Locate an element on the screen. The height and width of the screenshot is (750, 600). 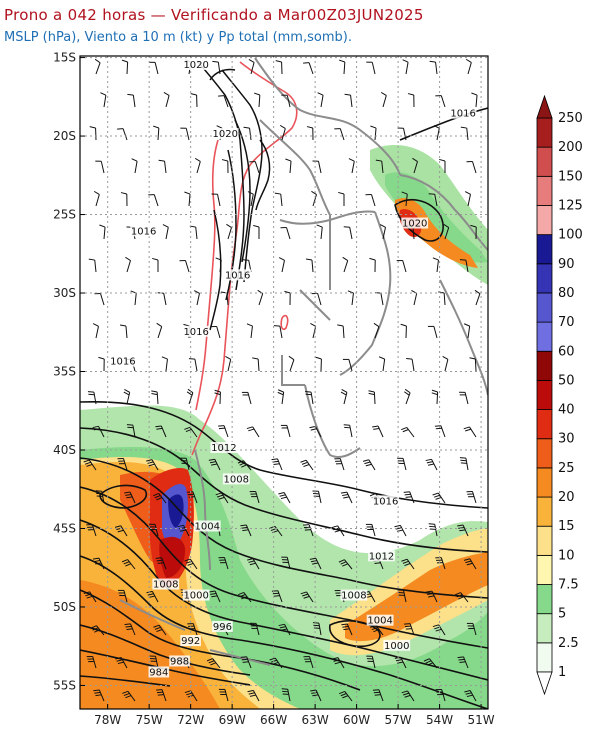
isobar-label: 1020 is located at coordinates (224, 134).